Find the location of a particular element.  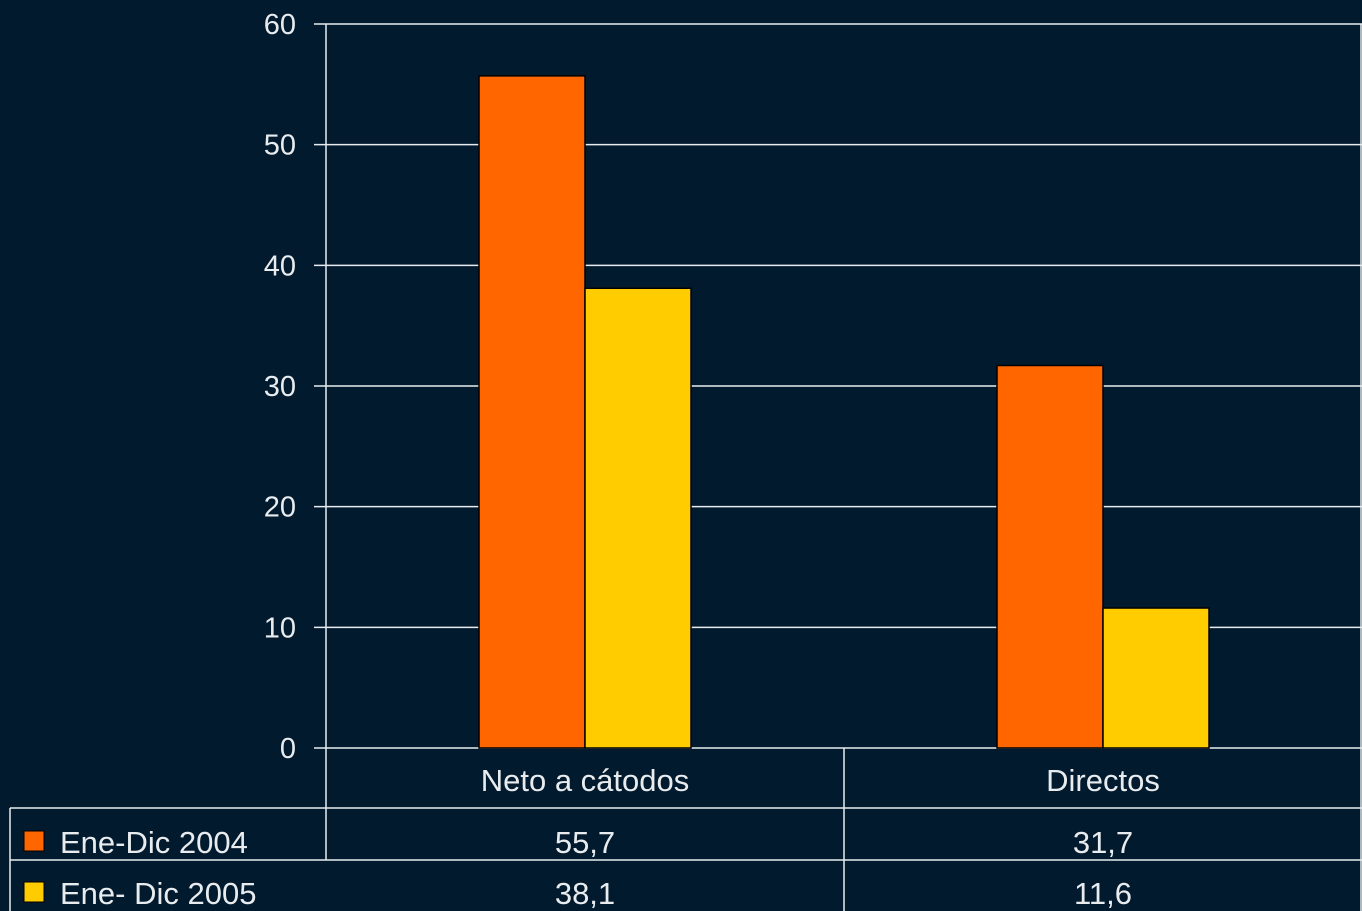

y-tick-label: 20 is located at coordinates (280, 508).